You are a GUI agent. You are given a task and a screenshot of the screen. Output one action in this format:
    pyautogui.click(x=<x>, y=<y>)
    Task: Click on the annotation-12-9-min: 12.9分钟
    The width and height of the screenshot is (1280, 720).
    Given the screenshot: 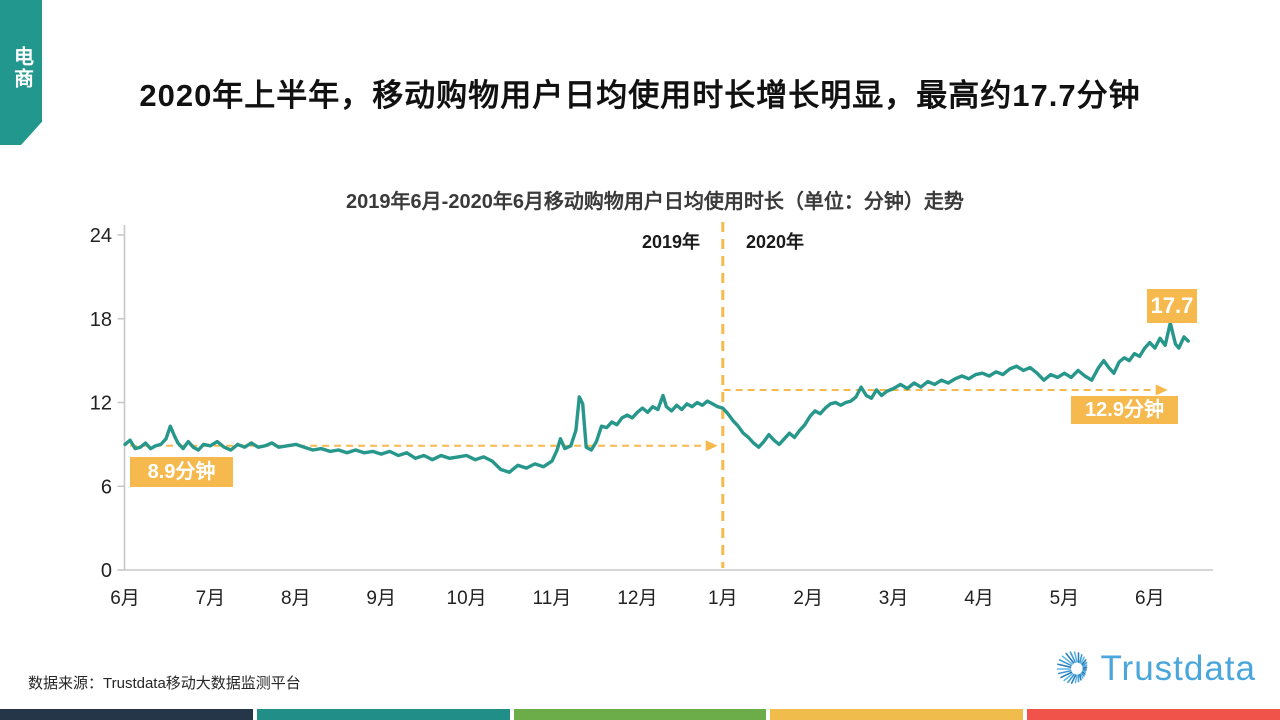 What is the action you would take?
    pyautogui.click(x=1124, y=410)
    